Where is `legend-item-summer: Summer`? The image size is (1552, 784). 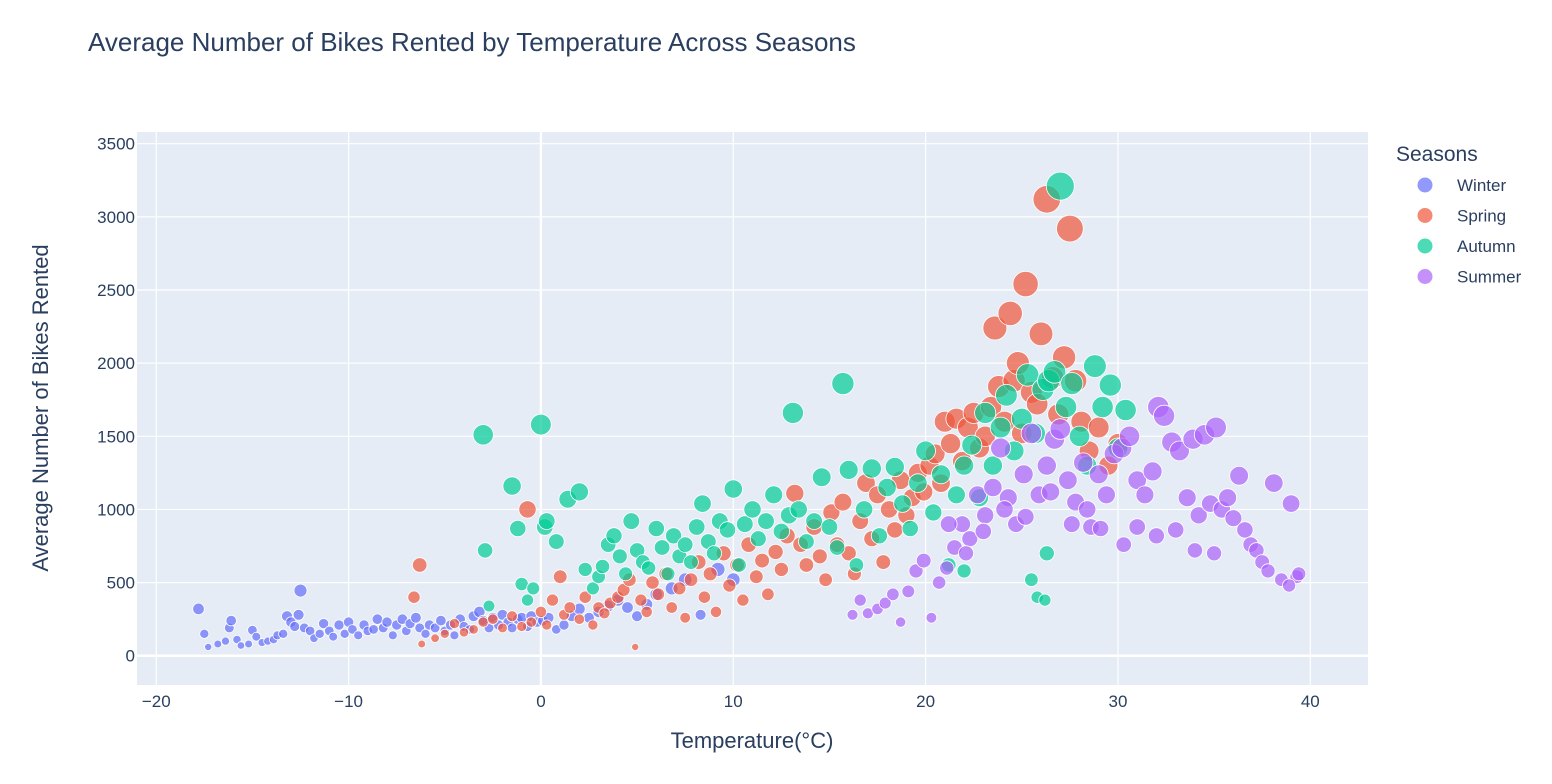
legend-item-summer: Summer is located at coordinates (1469, 277).